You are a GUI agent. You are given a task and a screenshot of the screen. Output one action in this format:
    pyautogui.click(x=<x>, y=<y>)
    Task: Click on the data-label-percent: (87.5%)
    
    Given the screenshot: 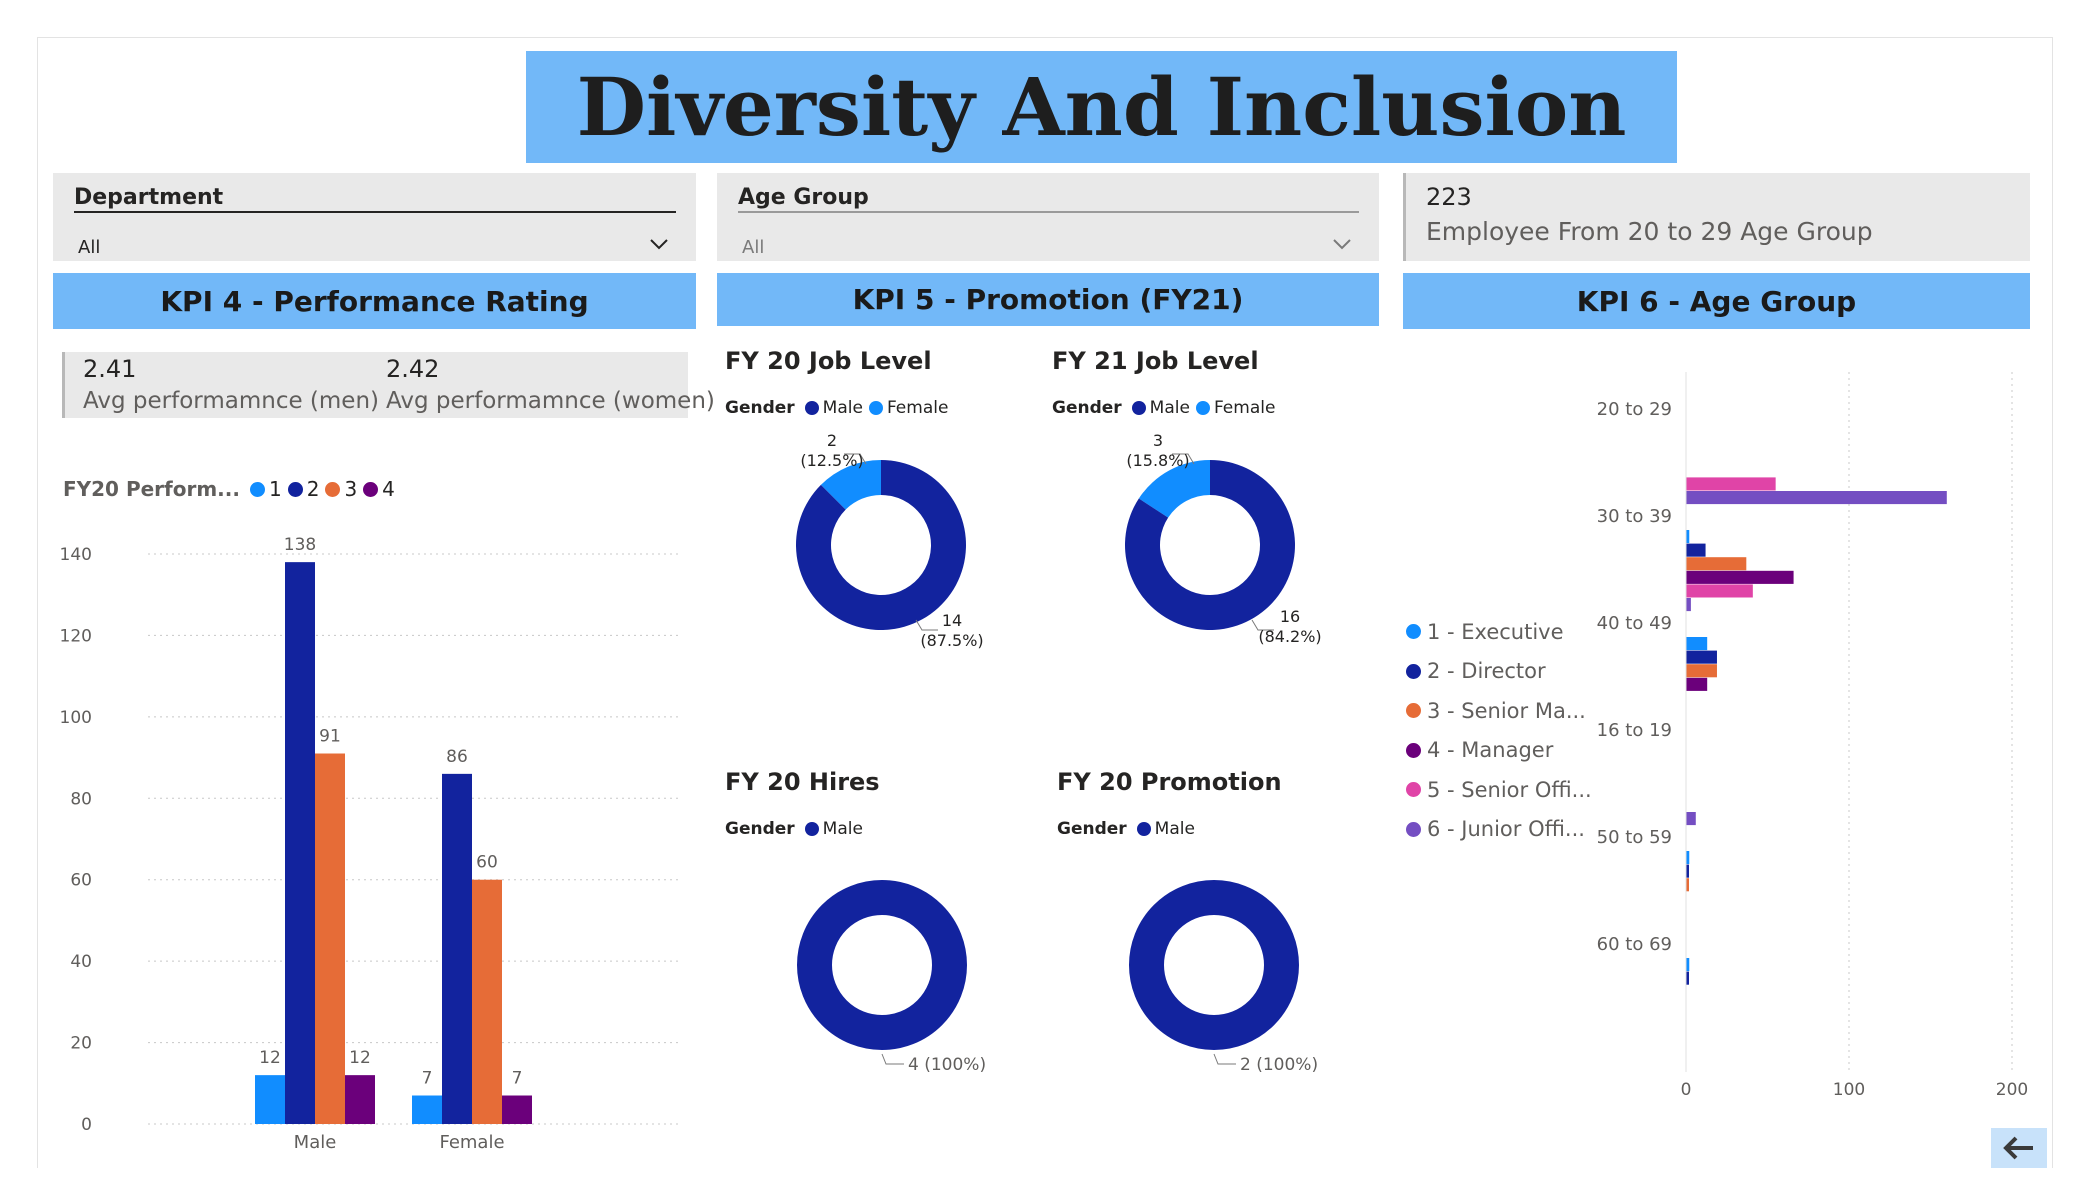 What is the action you would take?
    pyautogui.click(x=951, y=640)
    